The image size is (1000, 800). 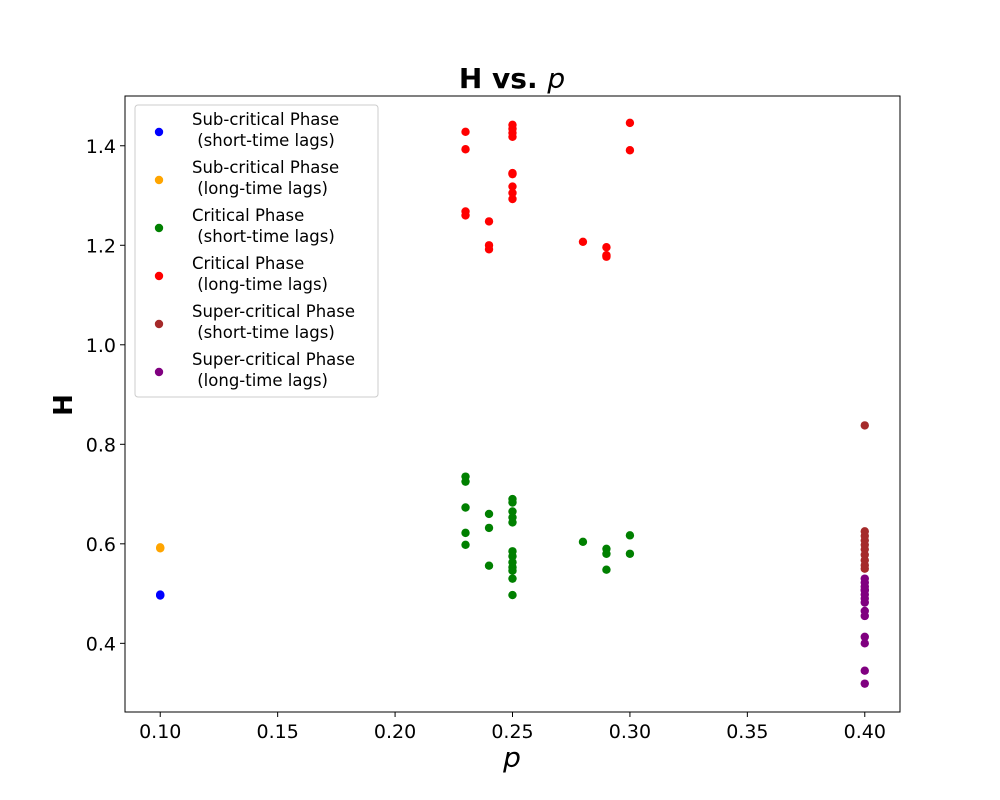 I want to click on y-tick-label: 0.4, so click(x=101, y=644).